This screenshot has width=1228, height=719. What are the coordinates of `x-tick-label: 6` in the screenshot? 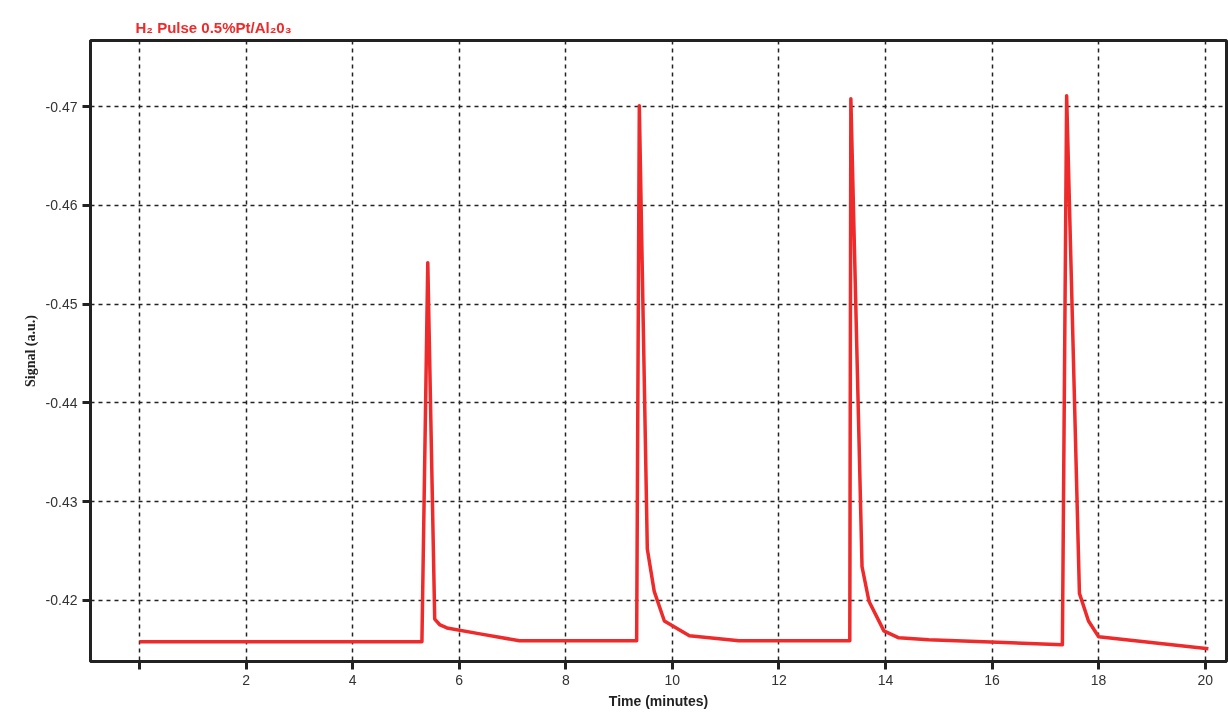 It's located at (459, 679).